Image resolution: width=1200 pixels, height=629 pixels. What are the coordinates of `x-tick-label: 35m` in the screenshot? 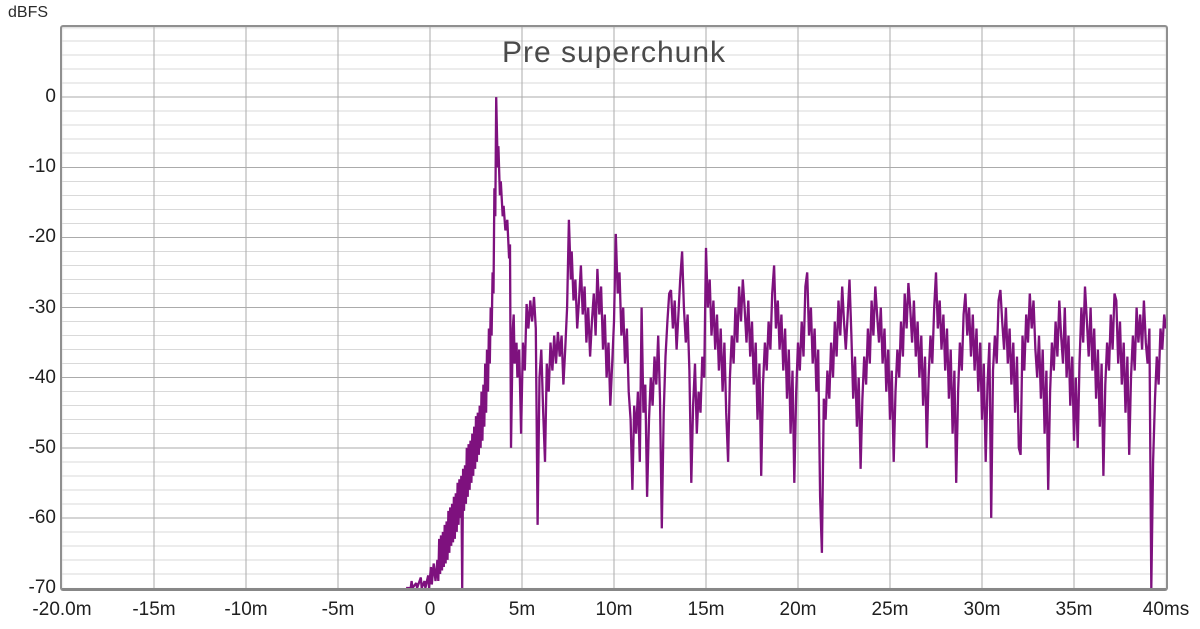 It's located at (1074, 609).